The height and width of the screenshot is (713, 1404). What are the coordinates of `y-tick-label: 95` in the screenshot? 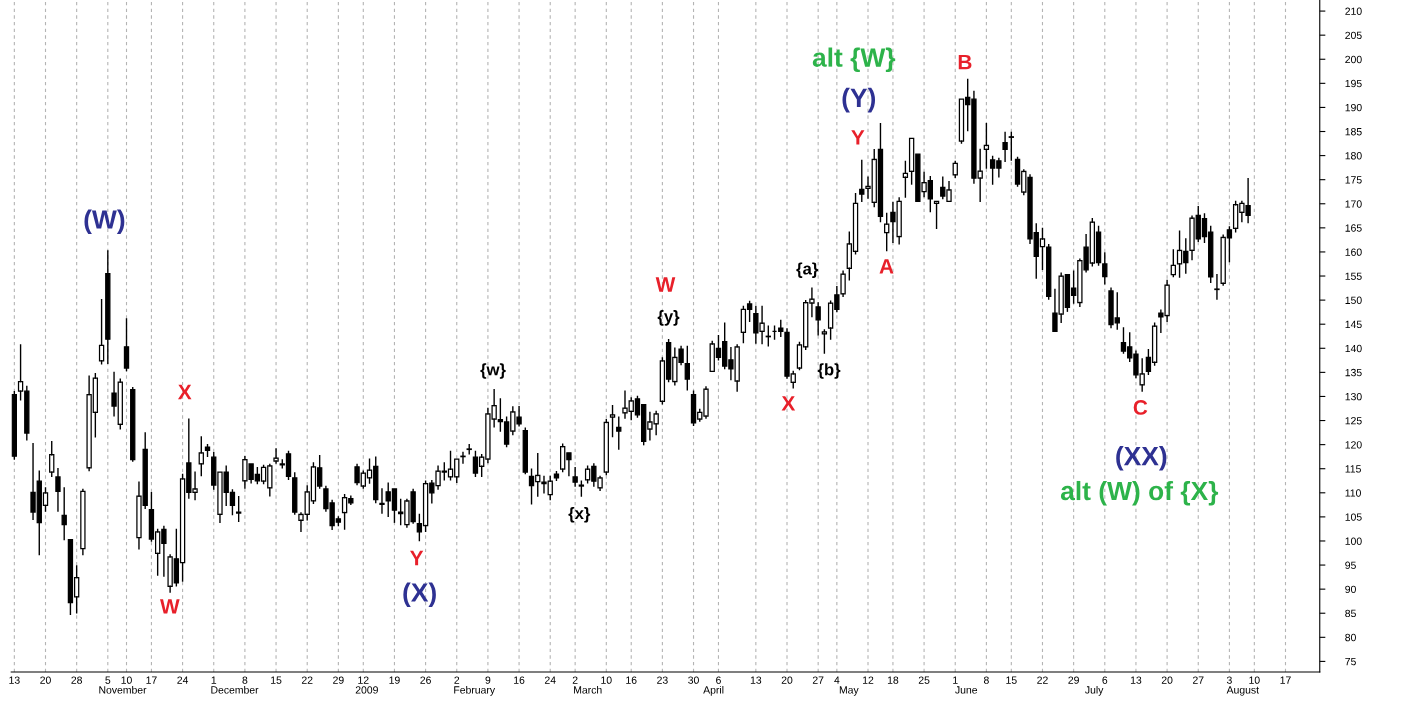 It's located at (1350, 565).